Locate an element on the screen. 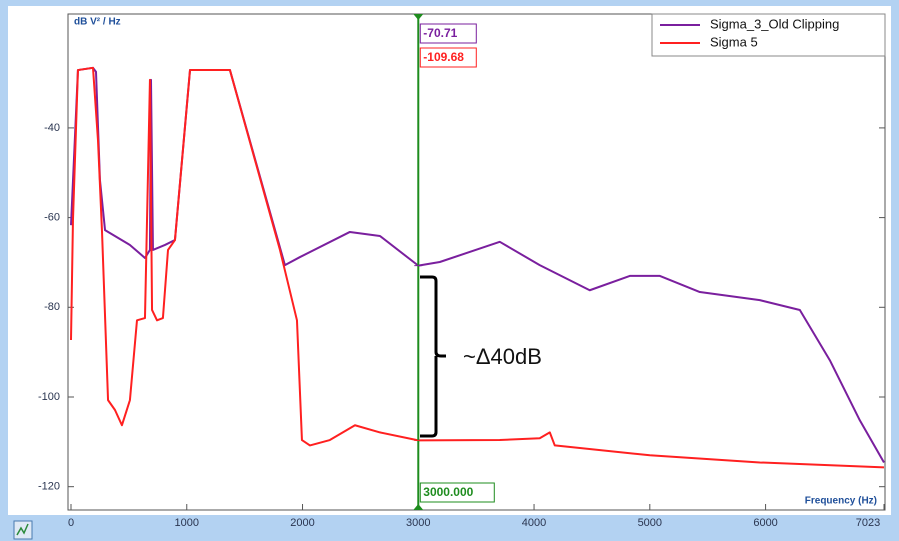 Image resolution: width=899 pixels, height=541 pixels. x-axis-label: Frequency (Hz) is located at coordinates (841, 501).